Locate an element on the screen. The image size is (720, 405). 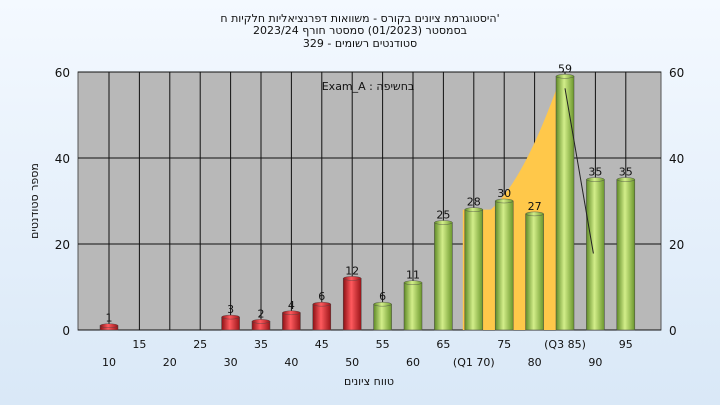
bar-value-label: 25 is located at coordinates (443, 215).